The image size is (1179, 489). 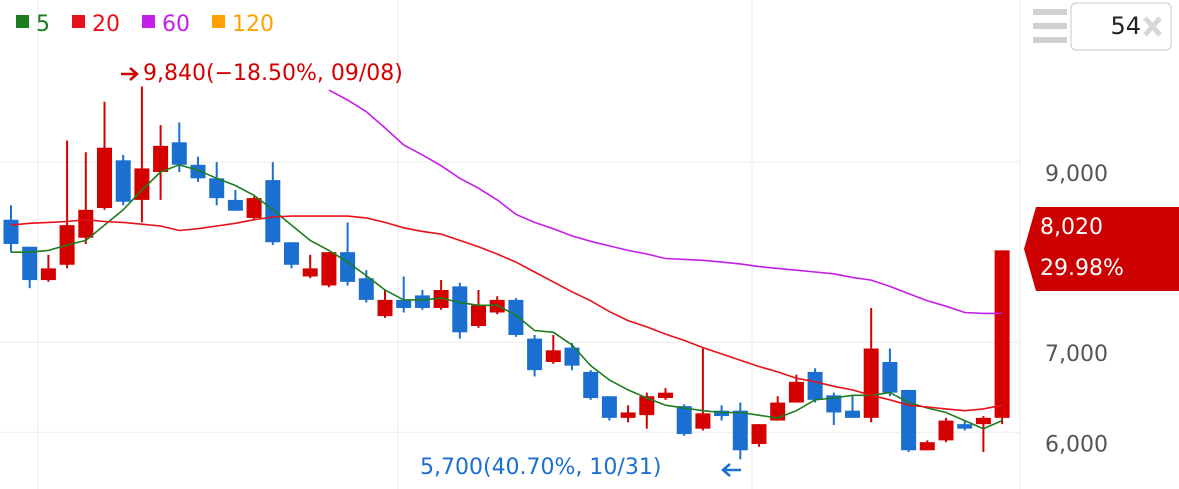 What do you see at coordinates (43, 24) in the screenshot?
I see `legend-label: 5` at bounding box center [43, 24].